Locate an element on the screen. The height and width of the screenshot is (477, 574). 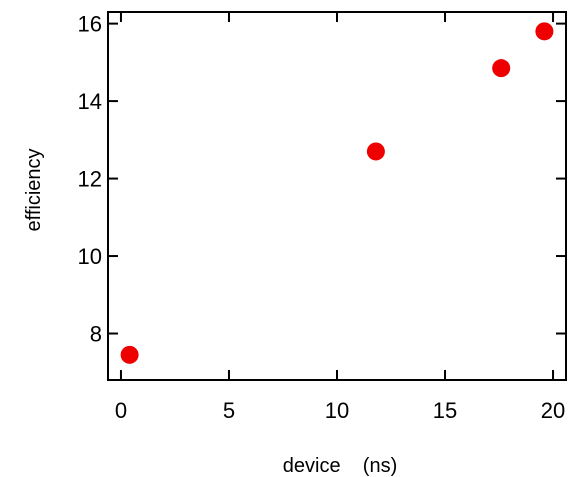
x-axis-title: device (ns) is located at coordinates (340, 466).